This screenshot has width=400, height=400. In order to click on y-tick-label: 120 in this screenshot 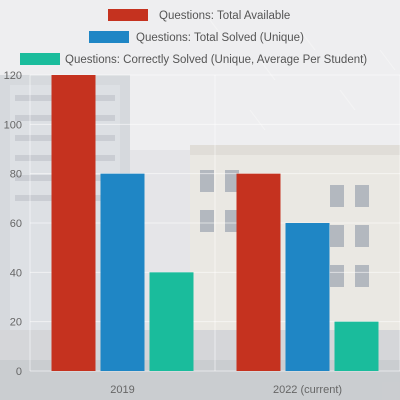, I will do `click(13, 76)`.